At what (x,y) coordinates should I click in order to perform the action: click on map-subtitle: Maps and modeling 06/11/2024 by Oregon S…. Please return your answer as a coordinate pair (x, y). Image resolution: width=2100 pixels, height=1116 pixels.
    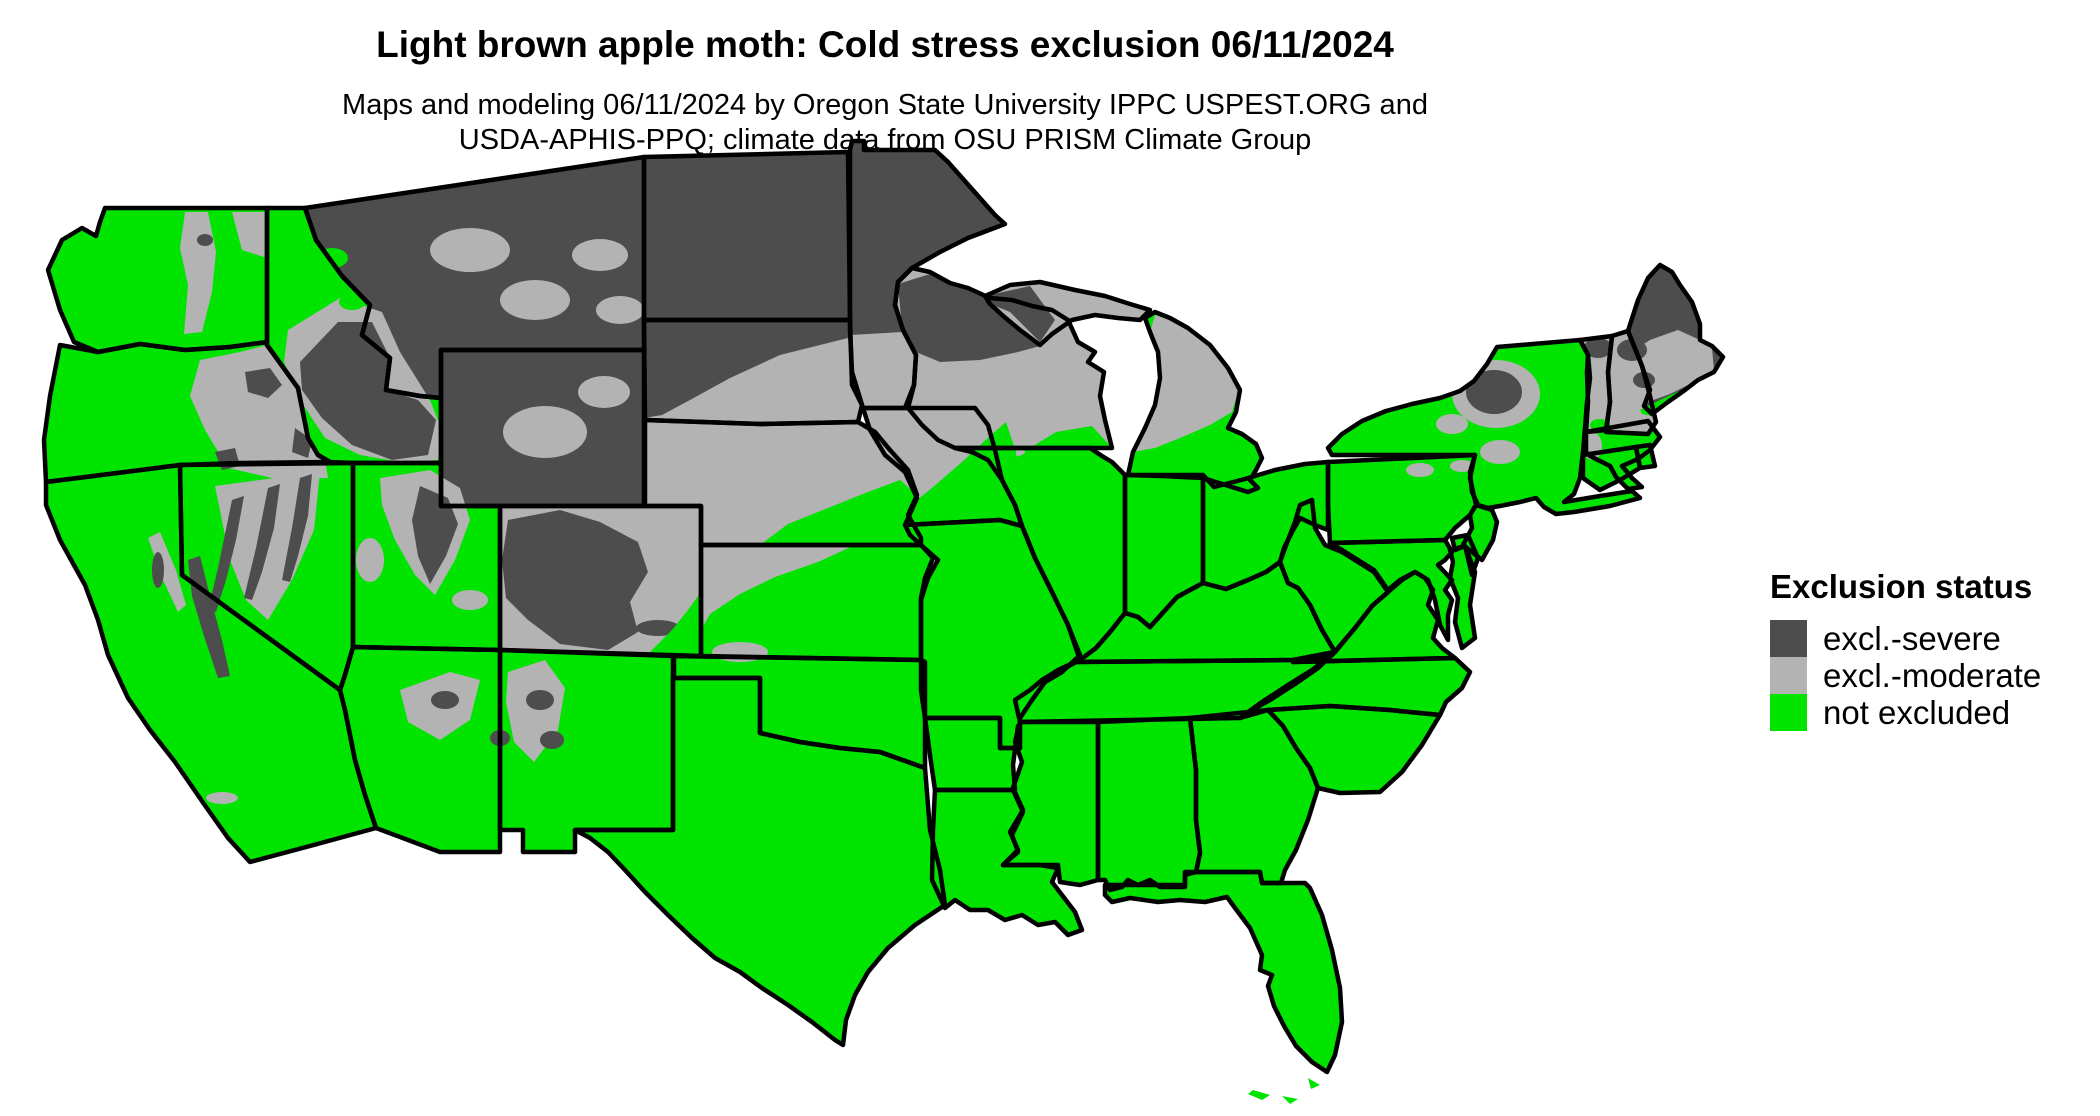
    Looking at the image, I should click on (885, 123).